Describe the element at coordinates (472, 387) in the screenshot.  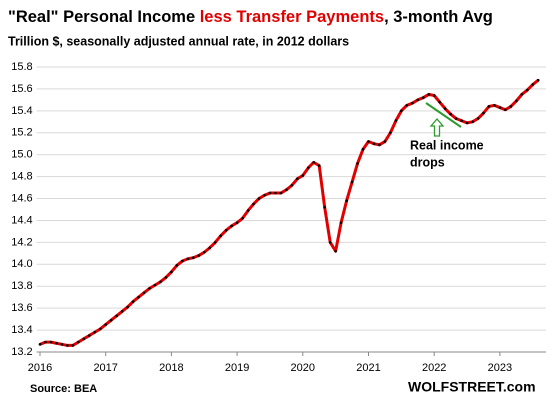
I see `watermark: WOLFSTREET.com` at that location.